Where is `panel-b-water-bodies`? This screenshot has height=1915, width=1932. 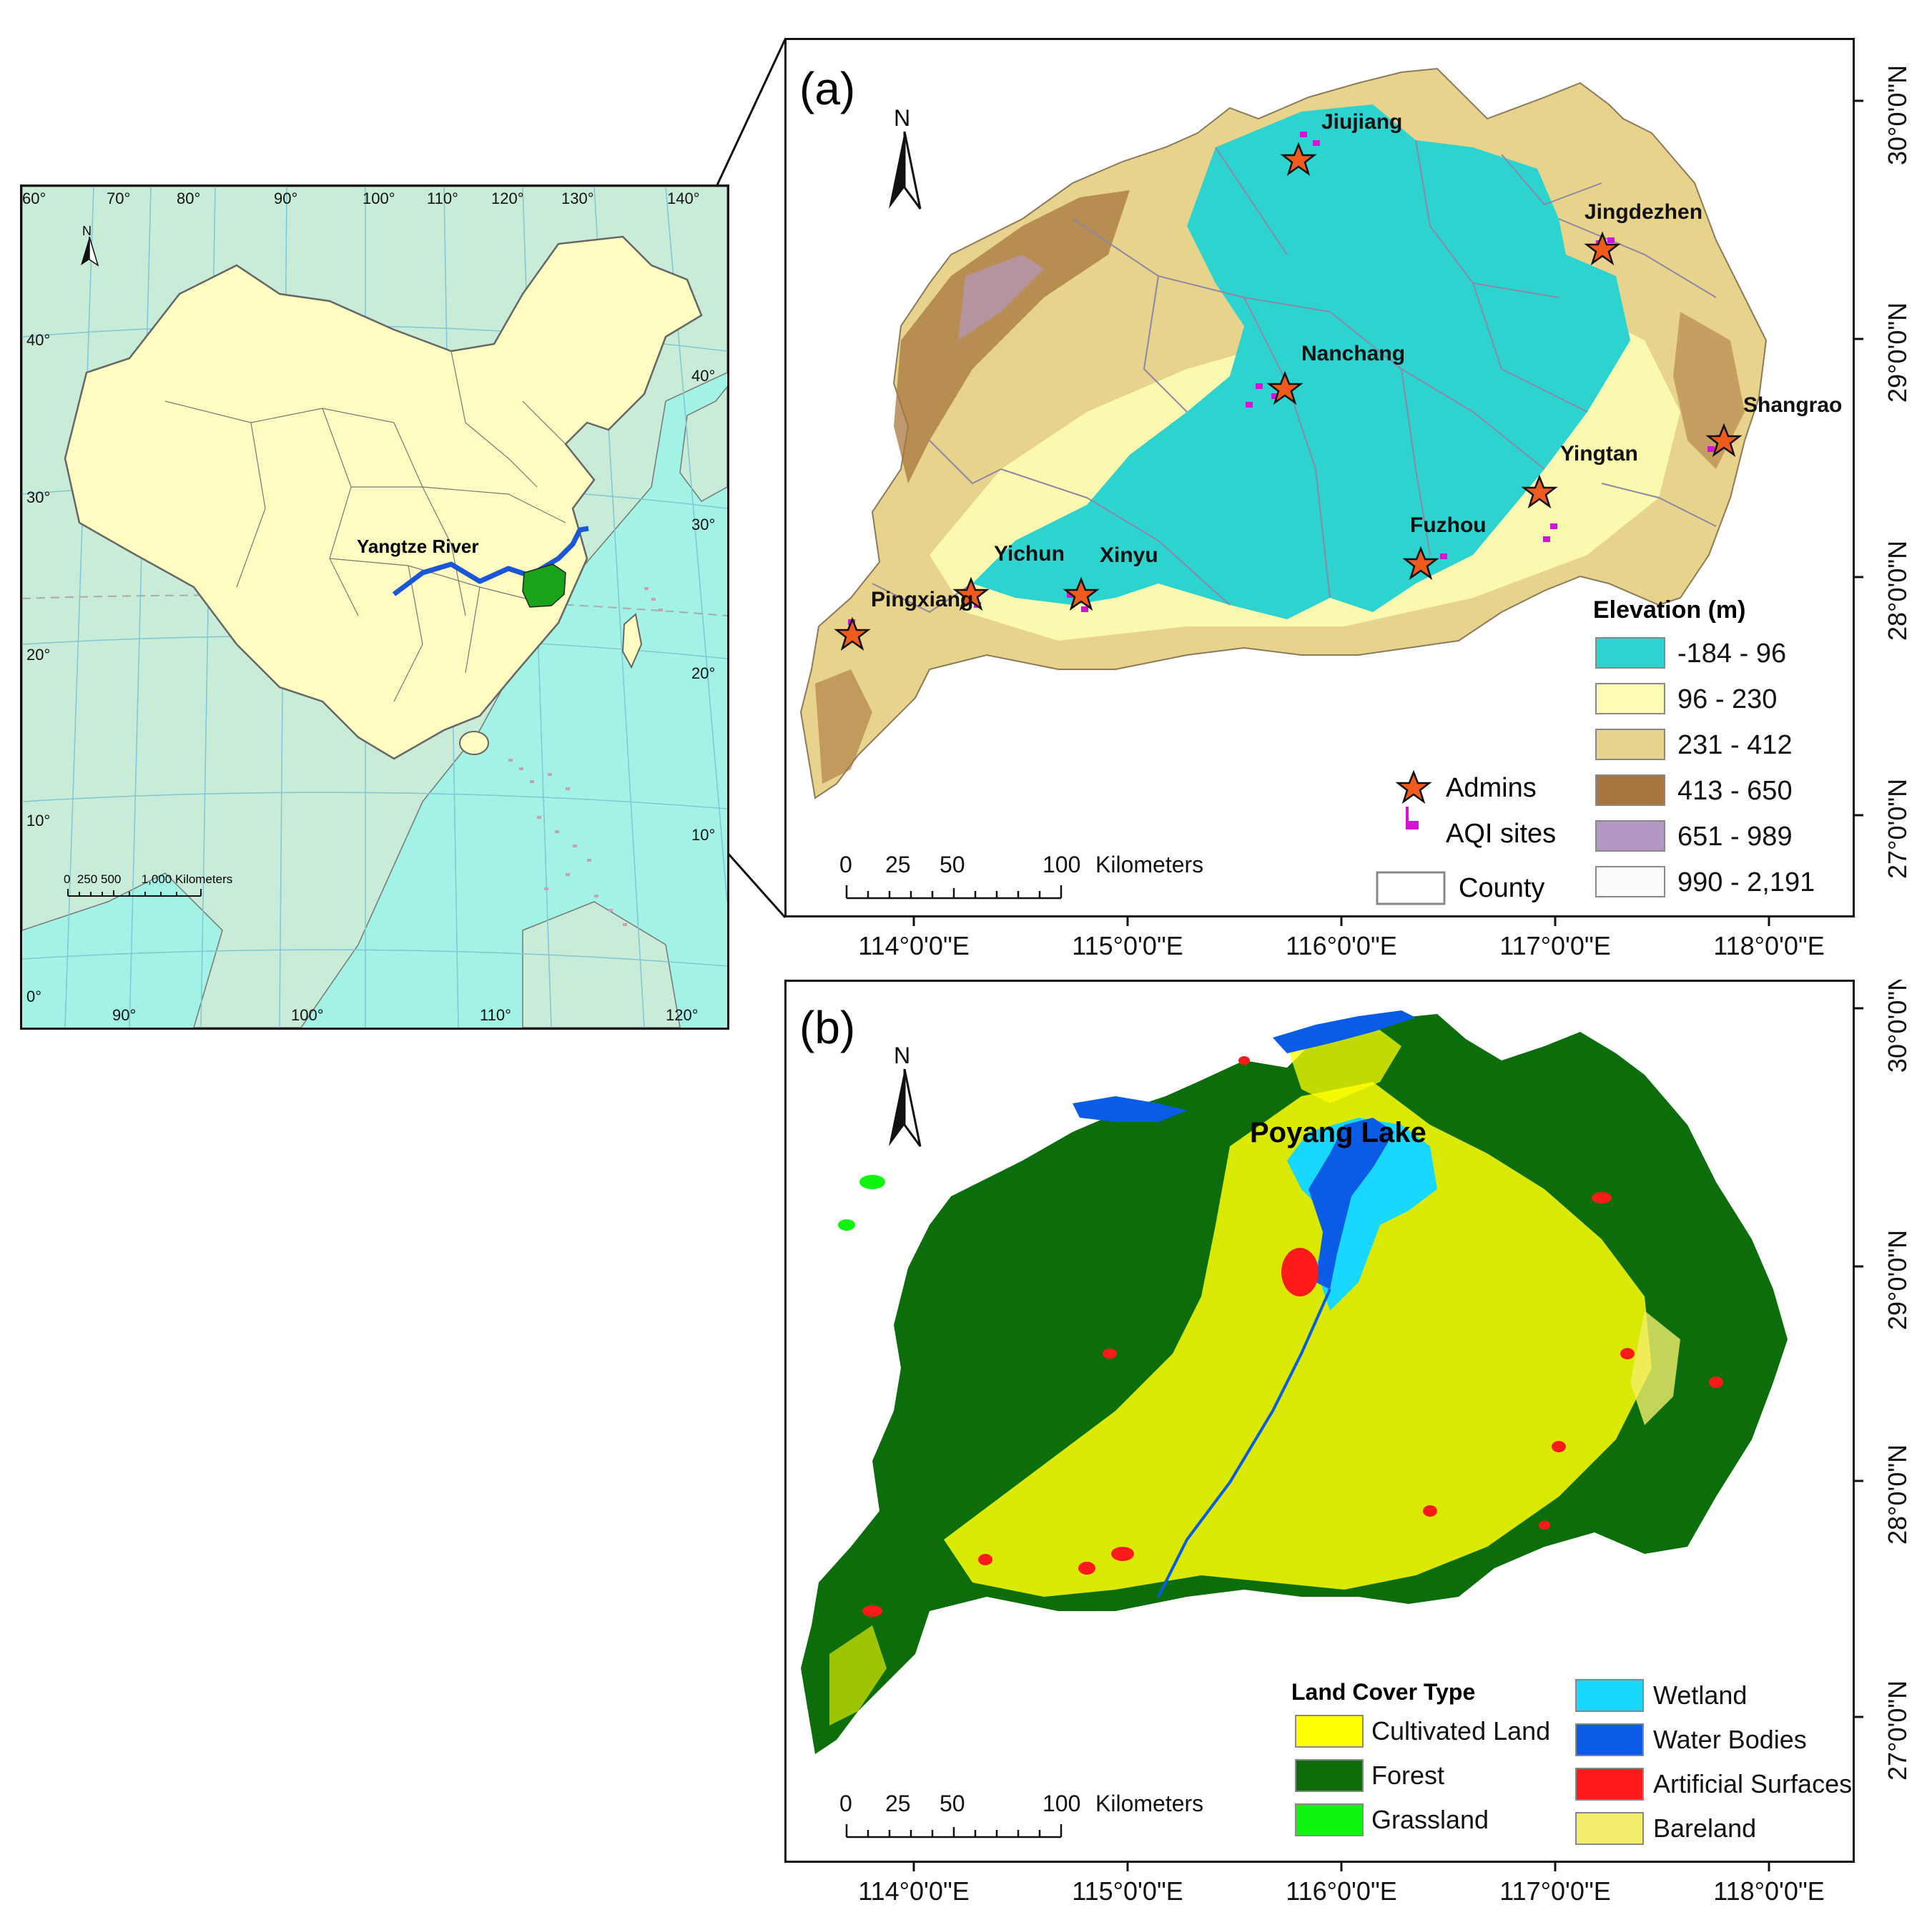
panel-b-water-bodies is located at coordinates (1351, 1204).